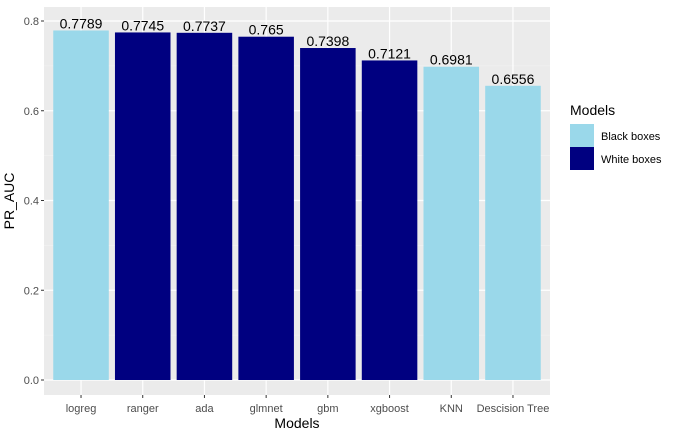 The width and height of the screenshot is (686, 437). Describe the element at coordinates (81, 23) in the screenshot. I see `bar-value-label: 0.7789` at that location.